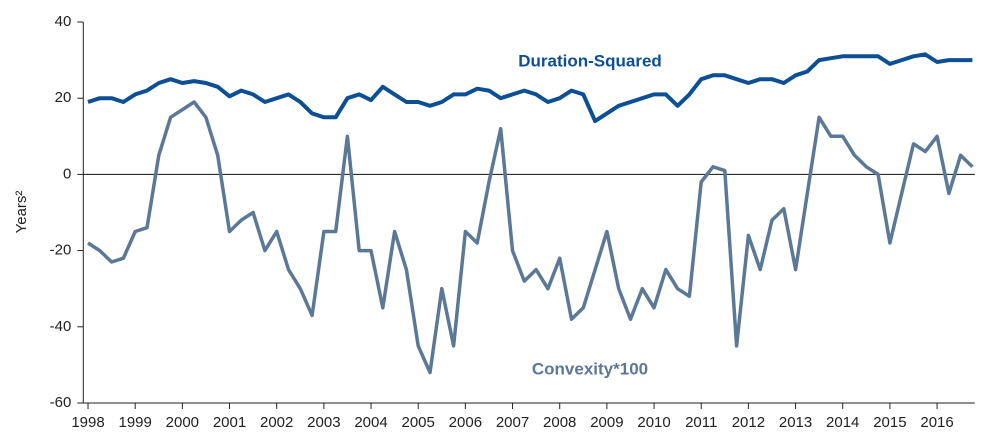 The height and width of the screenshot is (444, 1000). I want to click on x-tick-label: 2015, so click(889, 422).